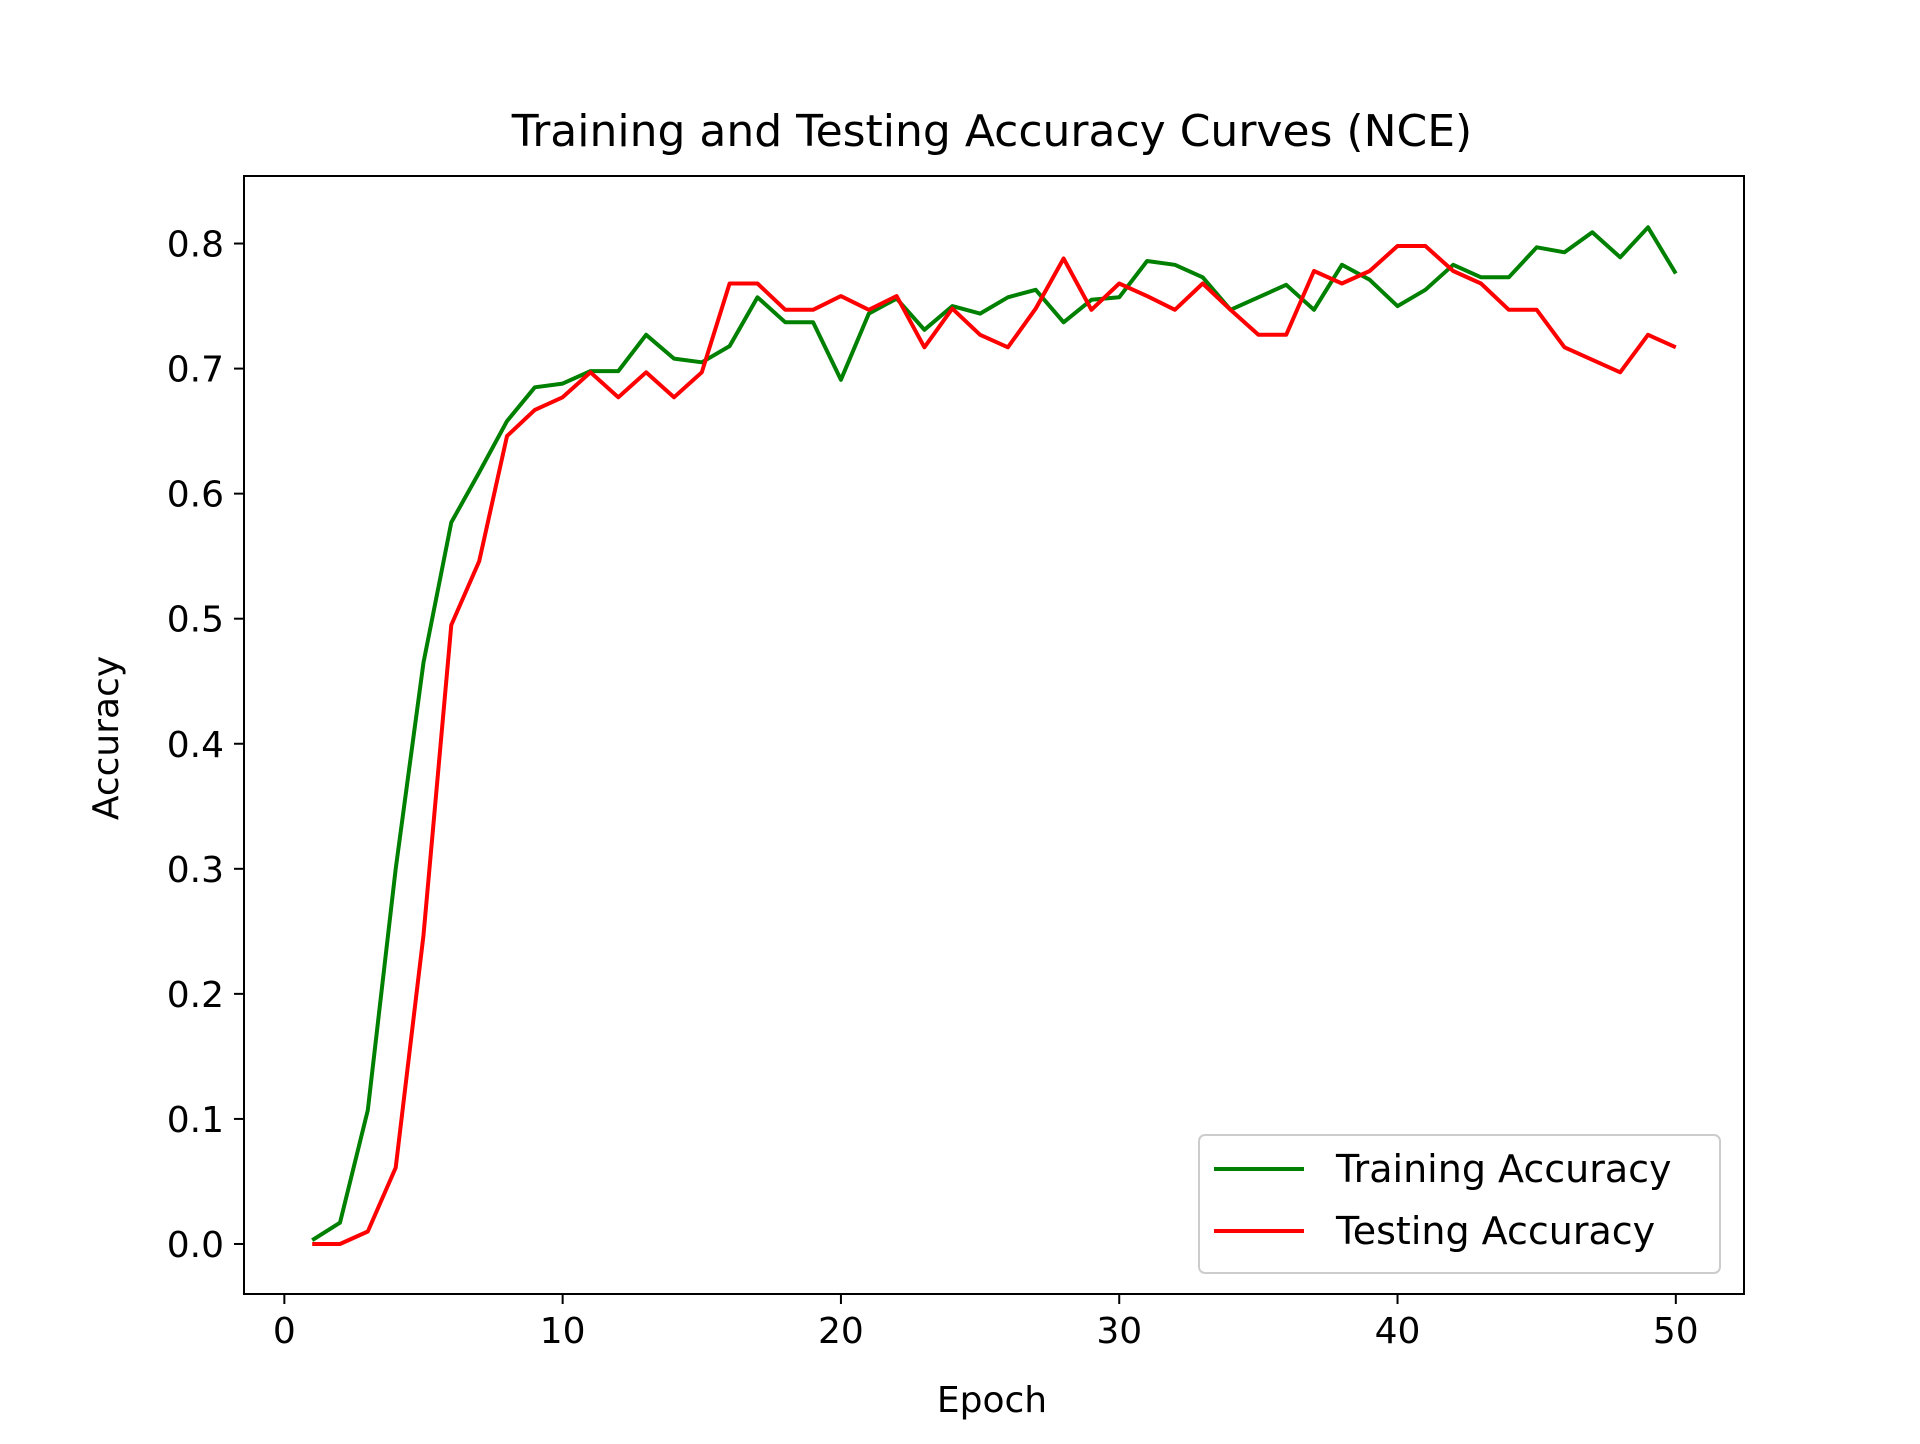 This screenshot has width=1920, height=1444. Describe the element at coordinates (1676, 1331) in the screenshot. I see `x-tick-label: 50` at that location.